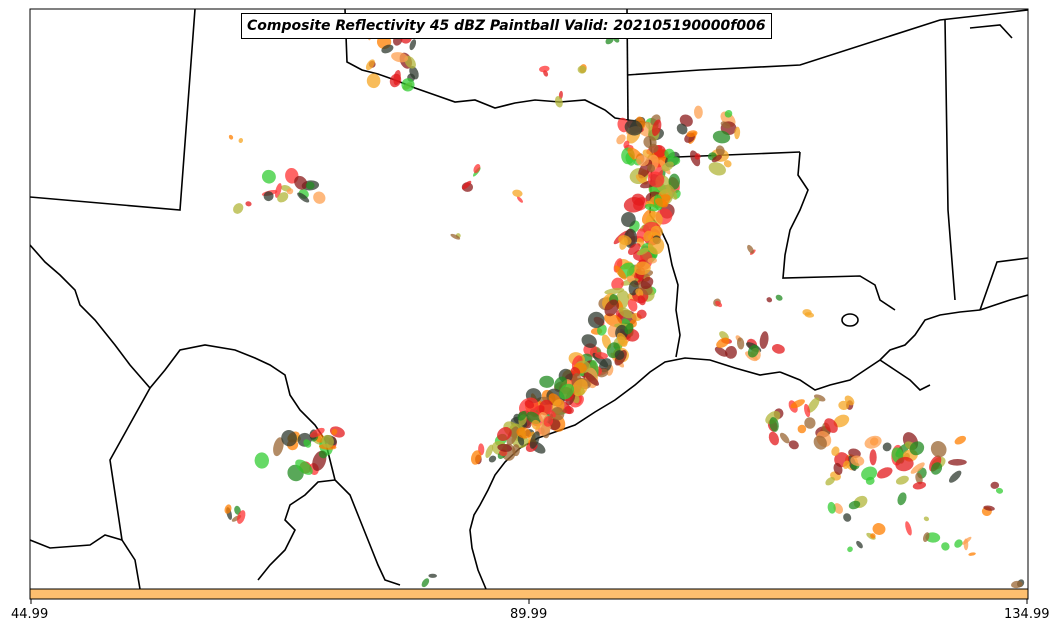 The width and height of the screenshot is (1062, 633). I want to click on lake-pontchartrain, so click(850, 320).